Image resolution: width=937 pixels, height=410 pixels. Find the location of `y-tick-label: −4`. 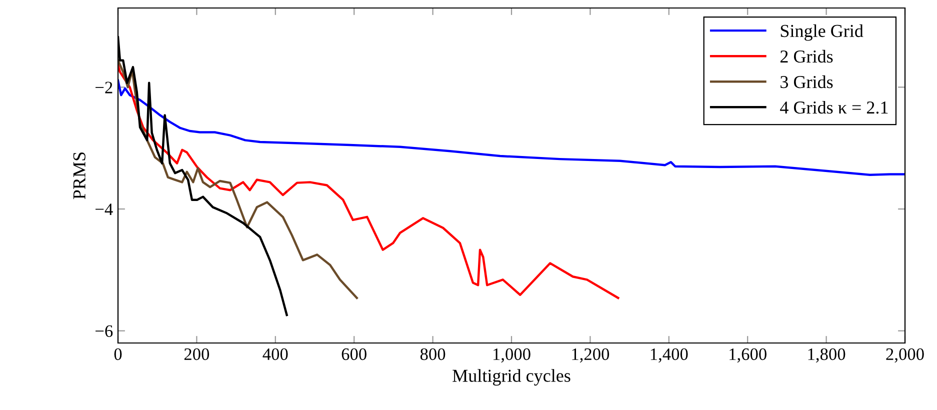

y-tick-label: −4 is located at coordinates (104, 210).